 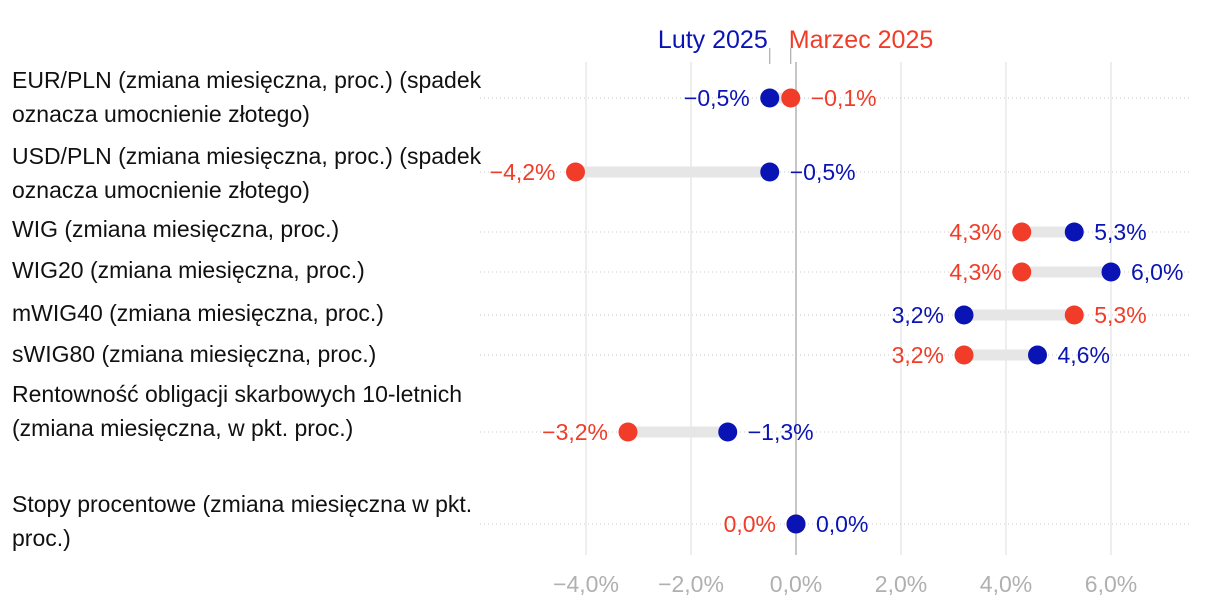 What do you see at coordinates (1120, 315) in the screenshot?
I see `value-label-mar-4: 5,3%` at bounding box center [1120, 315].